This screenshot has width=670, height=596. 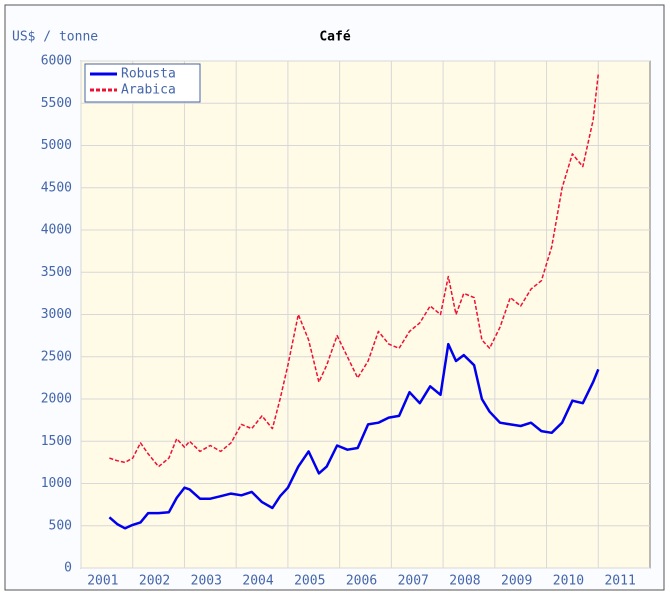 I want to click on y-tick-label: 4000, so click(x=56, y=230).